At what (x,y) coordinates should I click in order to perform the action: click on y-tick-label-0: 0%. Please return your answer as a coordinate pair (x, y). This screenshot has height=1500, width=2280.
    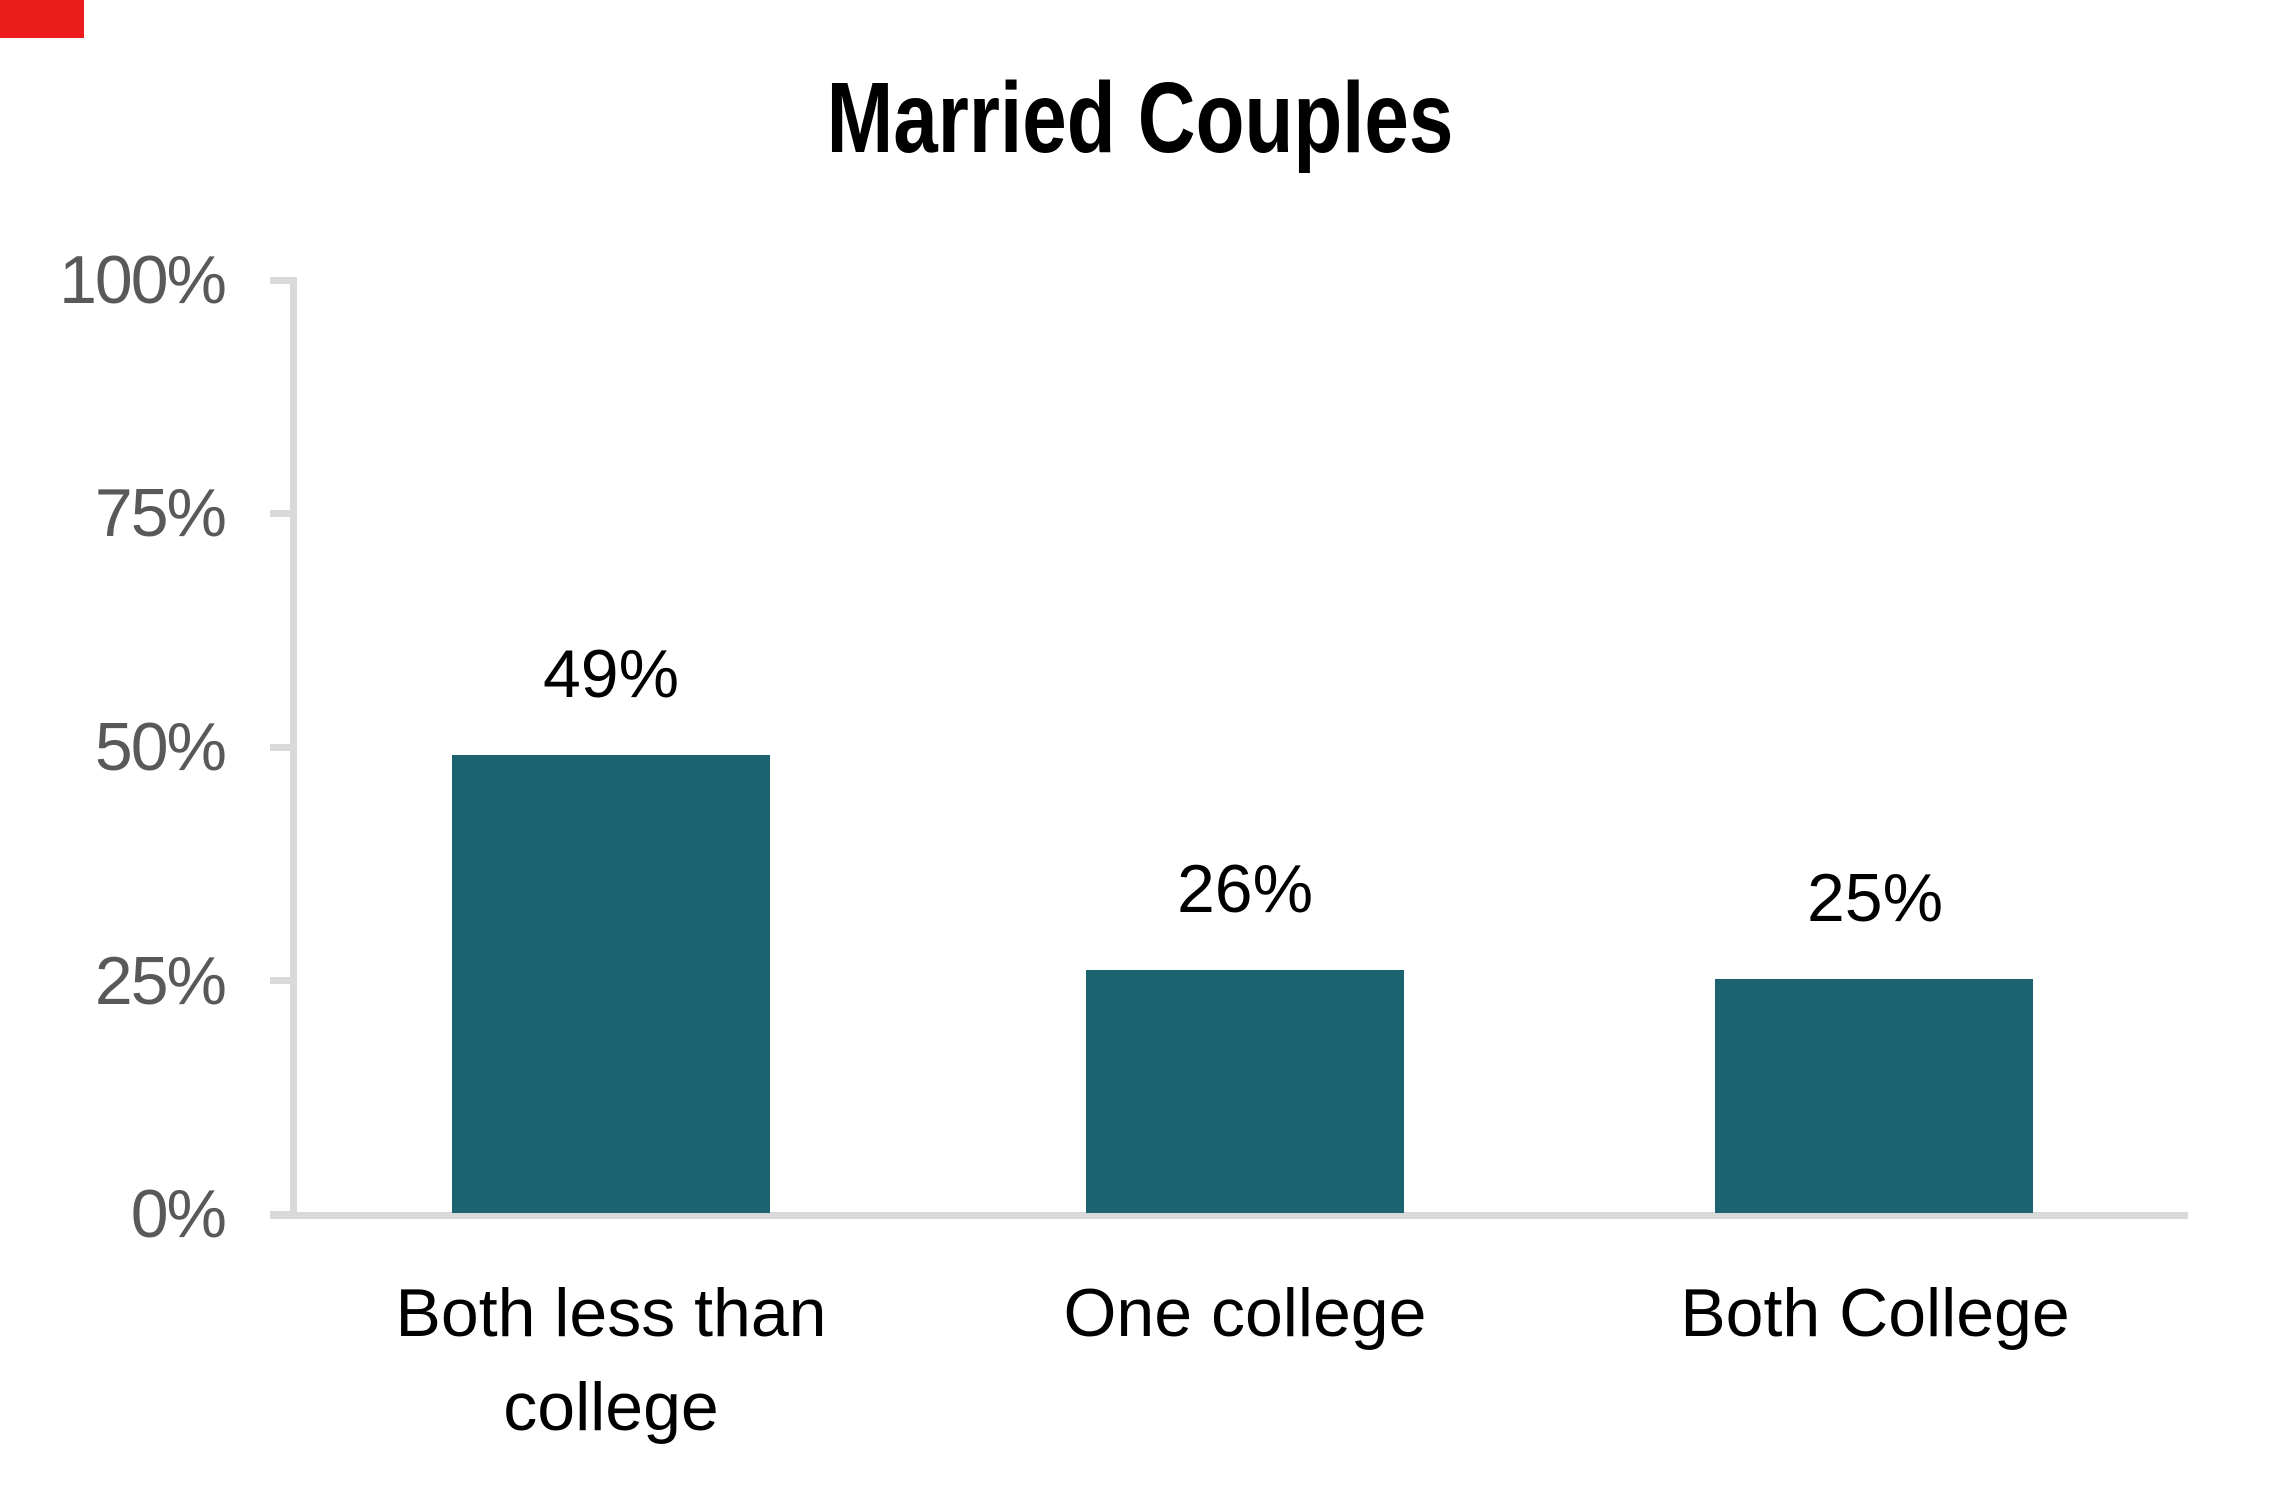
    Looking at the image, I should click on (178, 1214).